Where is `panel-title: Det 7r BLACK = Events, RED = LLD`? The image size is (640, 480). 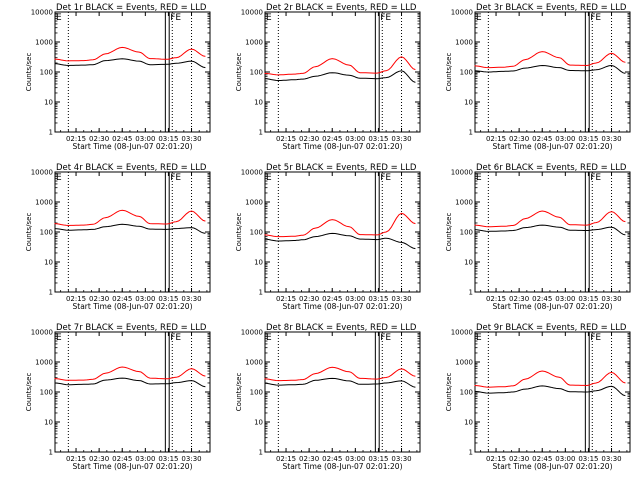 panel-title: Det 7r BLACK = Events, RED = LLD is located at coordinates (131, 328).